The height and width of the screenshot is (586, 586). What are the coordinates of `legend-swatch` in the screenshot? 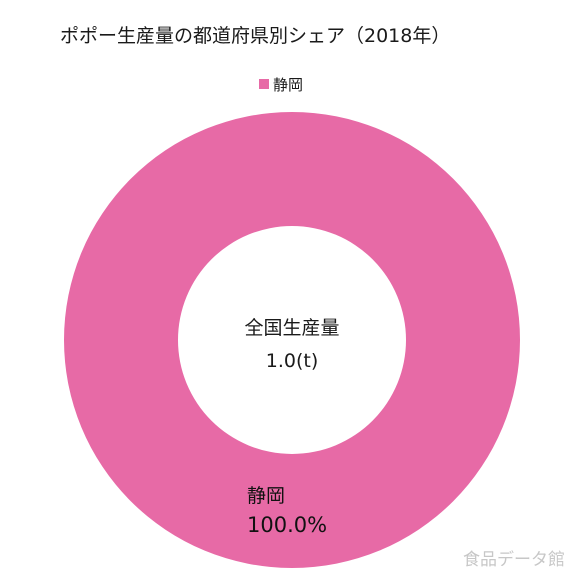 It's located at (264, 84).